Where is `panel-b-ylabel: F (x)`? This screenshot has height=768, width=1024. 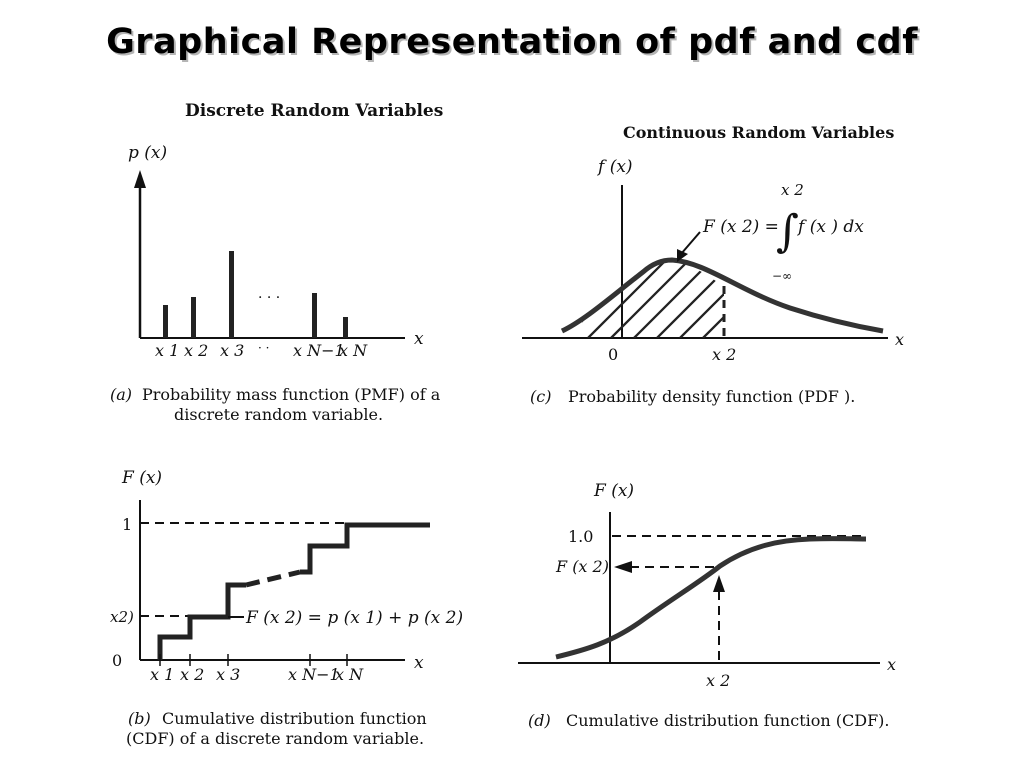 panel-b-ylabel: F (x) is located at coordinates (141, 478).